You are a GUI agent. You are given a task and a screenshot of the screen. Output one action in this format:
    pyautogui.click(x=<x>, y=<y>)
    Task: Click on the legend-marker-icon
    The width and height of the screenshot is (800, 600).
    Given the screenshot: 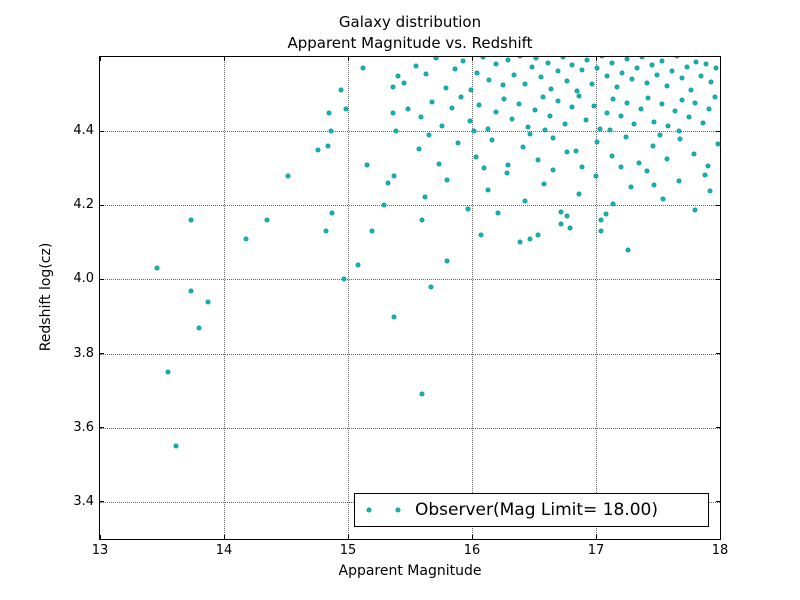 What is the action you would take?
    pyautogui.click(x=369, y=510)
    